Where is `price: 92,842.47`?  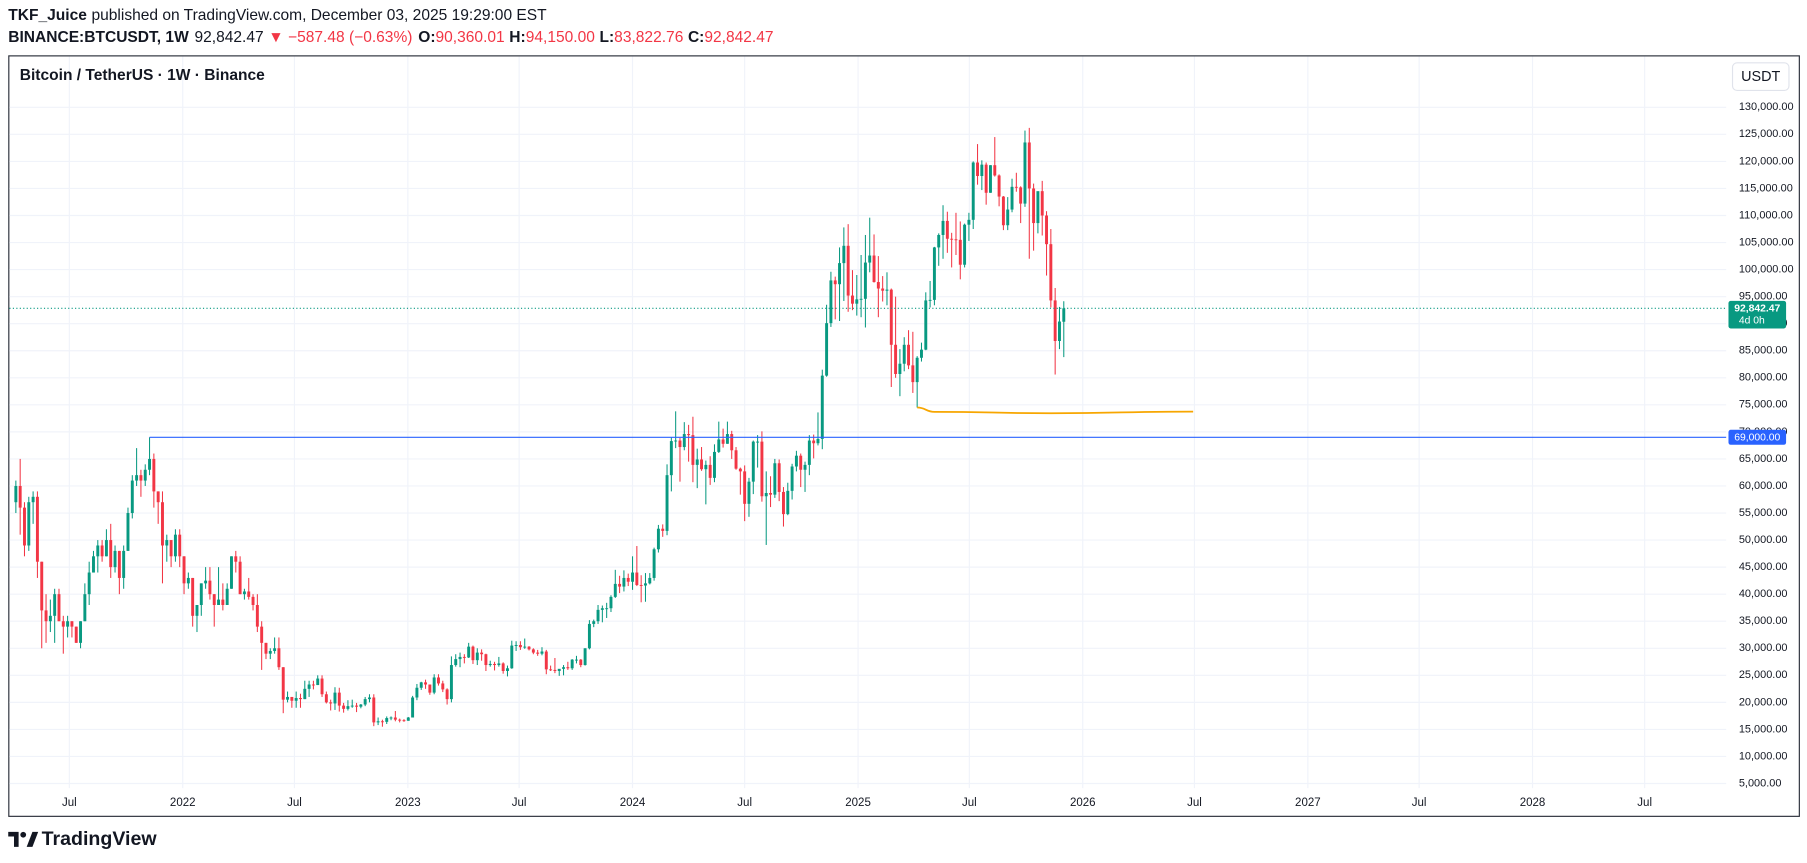 price: 92,842.47 is located at coordinates (229, 37).